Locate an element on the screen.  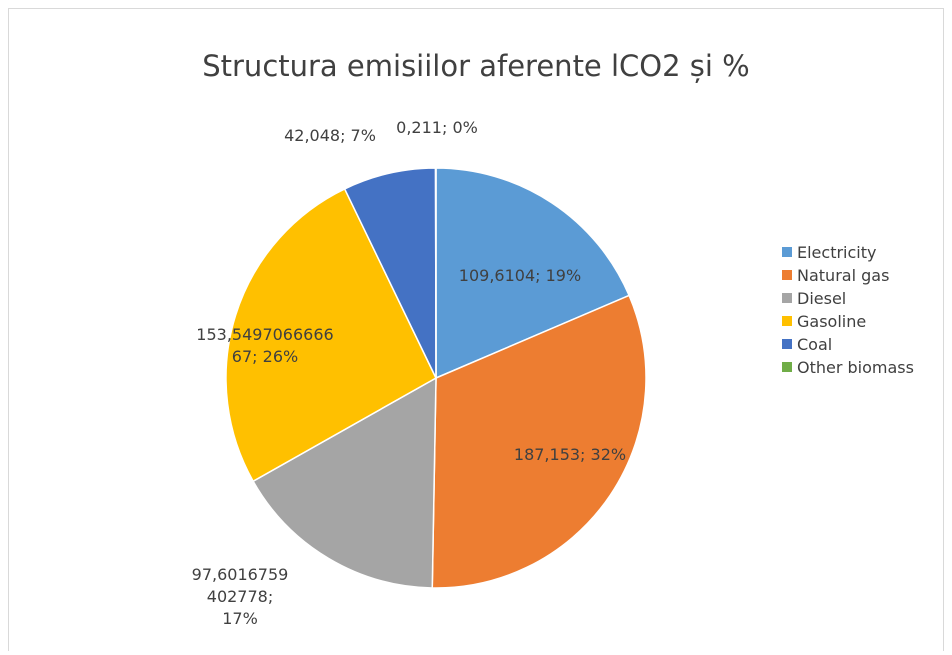
data-label: 42,048; 7% is located at coordinates (330, 135).